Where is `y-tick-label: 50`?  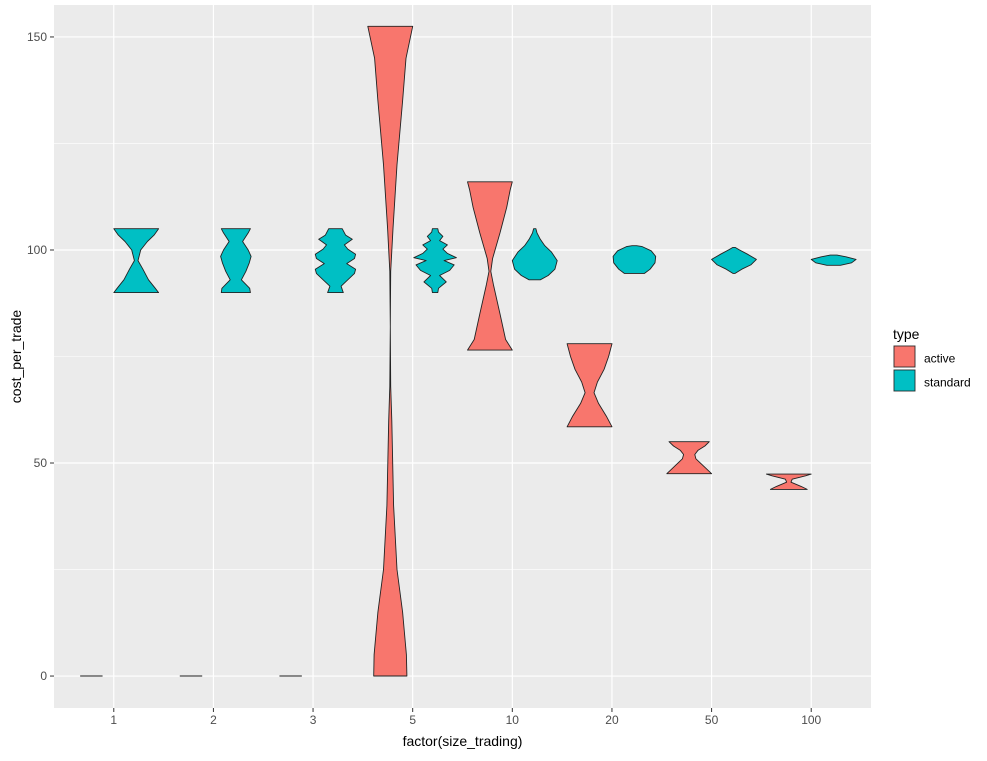 y-tick-label: 50 is located at coordinates (41, 463).